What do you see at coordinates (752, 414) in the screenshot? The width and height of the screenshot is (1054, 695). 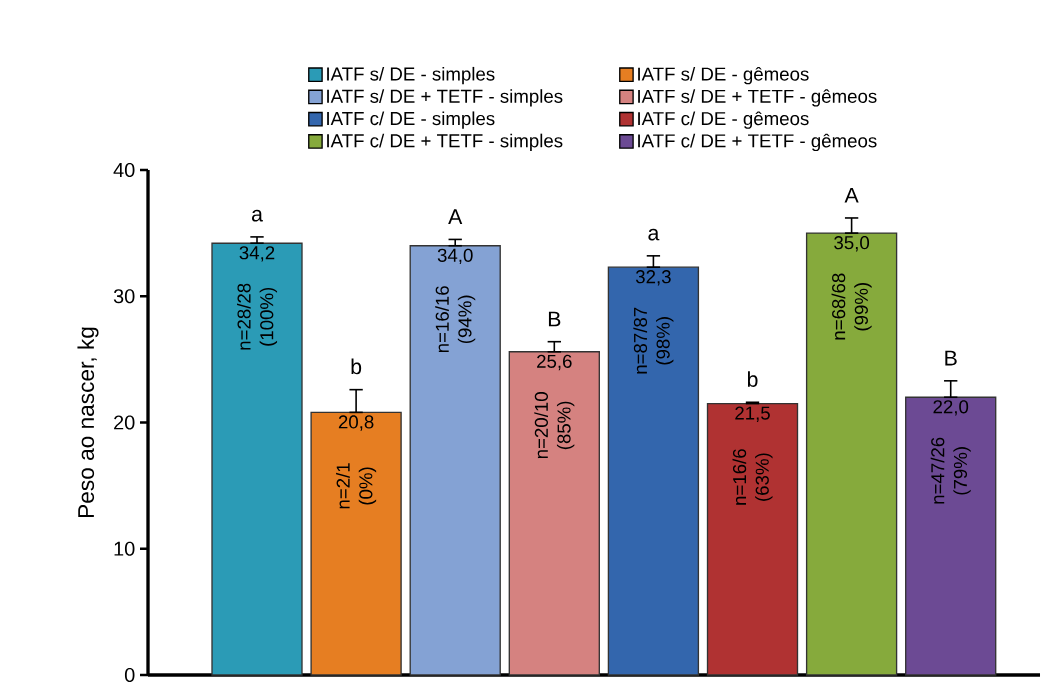 I see `data-label: 21,5` at bounding box center [752, 414].